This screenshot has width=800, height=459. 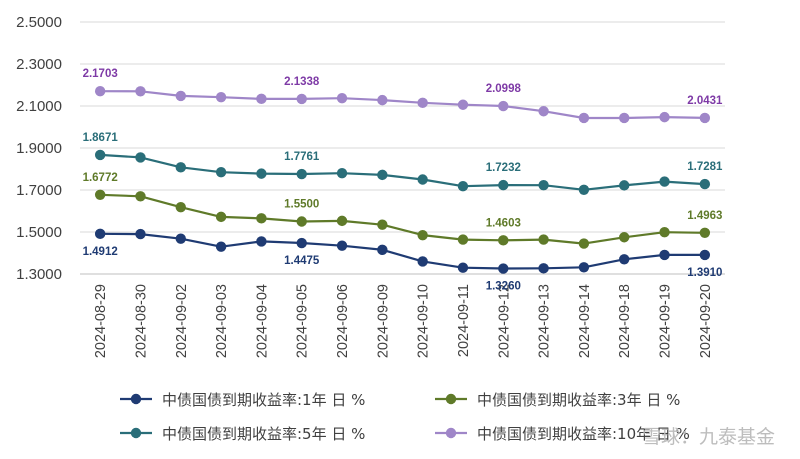 What do you see at coordinates (503, 223) in the screenshot?
I see `data-label: 1.4603` at bounding box center [503, 223].